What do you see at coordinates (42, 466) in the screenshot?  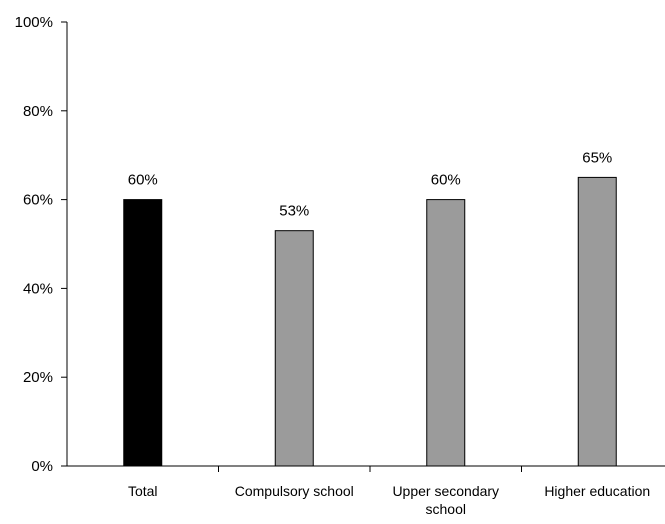 I see `y-tick-label: 0%` at bounding box center [42, 466].